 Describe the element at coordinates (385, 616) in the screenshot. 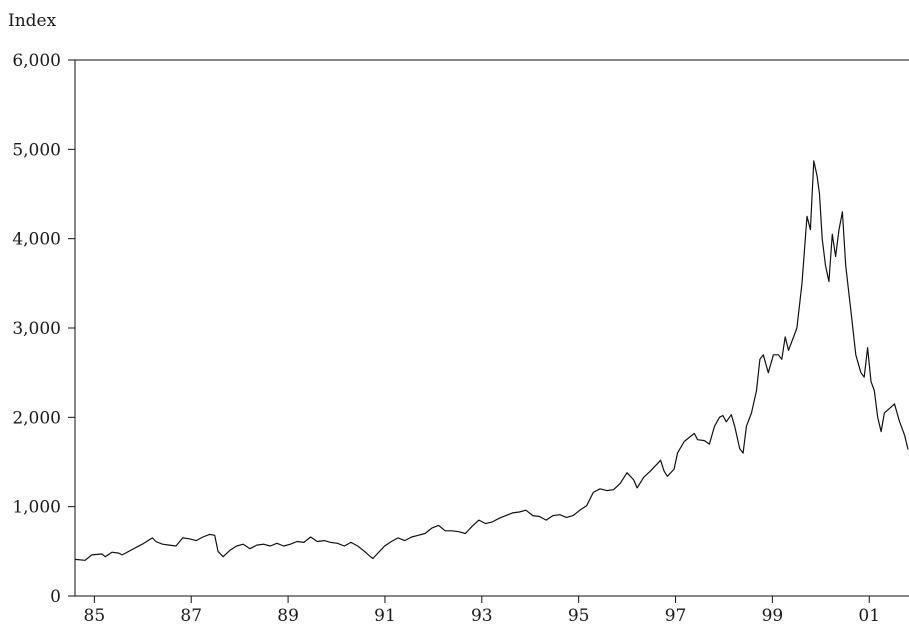

I see `x-tick-label: 91` at that location.